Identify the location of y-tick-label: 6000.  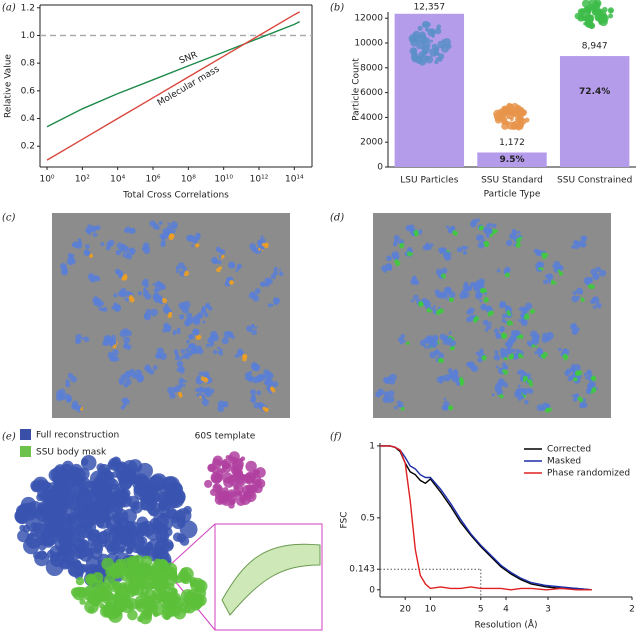
(371, 93).